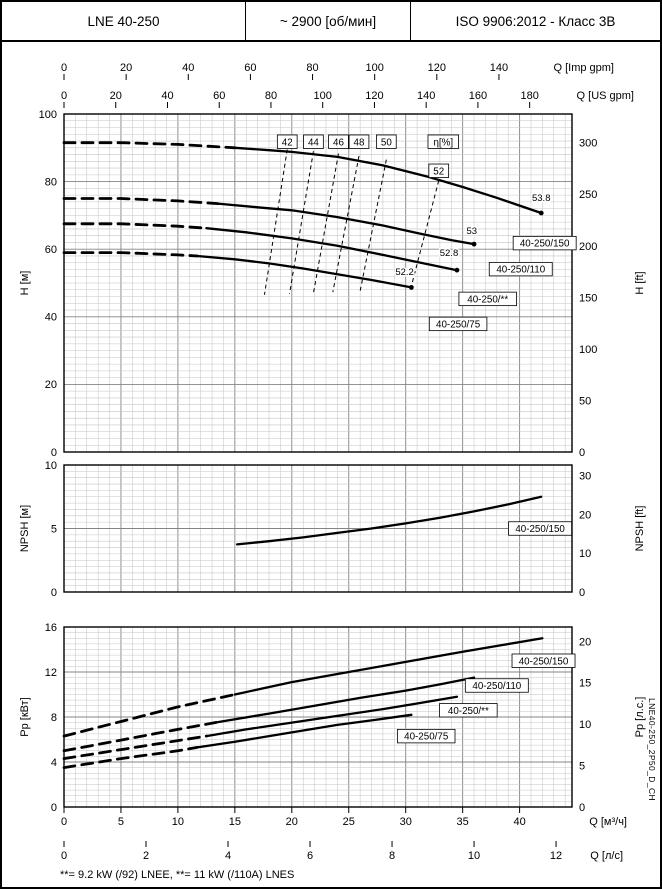 The width and height of the screenshot is (662, 889). What do you see at coordinates (235, 822) in the screenshot?
I see `x-tick-label: 15` at bounding box center [235, 822].